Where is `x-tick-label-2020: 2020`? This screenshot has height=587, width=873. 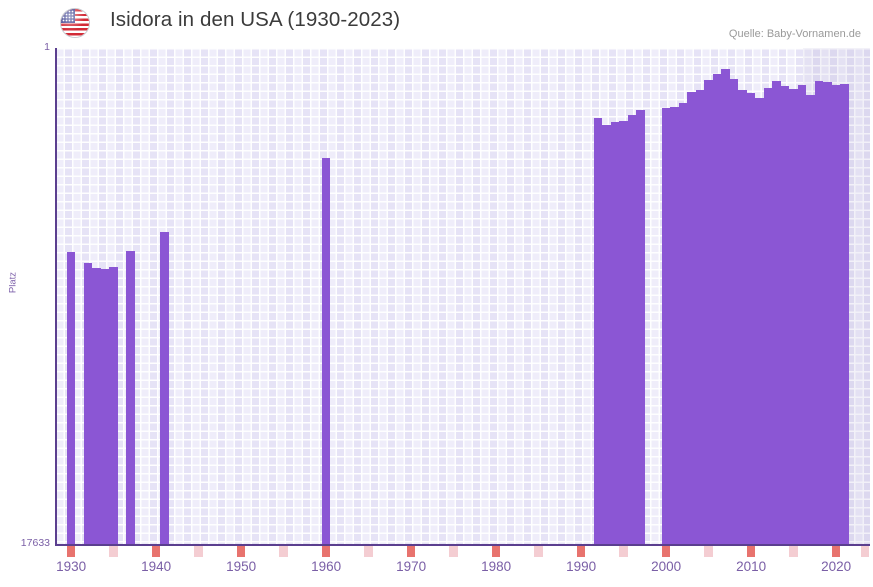 x-tick-label-2020: 2020 is located at coordinates (836, 566).